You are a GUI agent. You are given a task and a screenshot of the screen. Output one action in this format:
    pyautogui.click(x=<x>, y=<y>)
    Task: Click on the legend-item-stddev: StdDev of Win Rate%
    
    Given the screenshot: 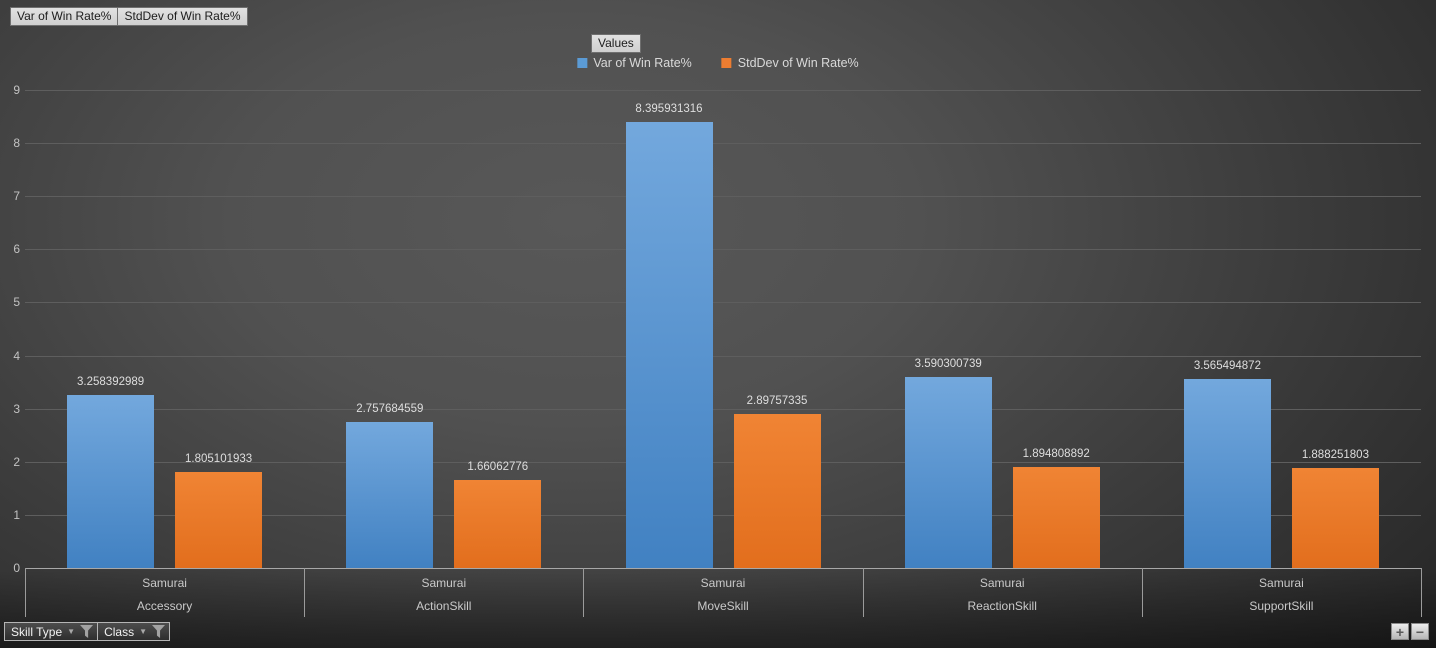 What is the action you would take?
    pyautogui.click(x=790, y=63)
    